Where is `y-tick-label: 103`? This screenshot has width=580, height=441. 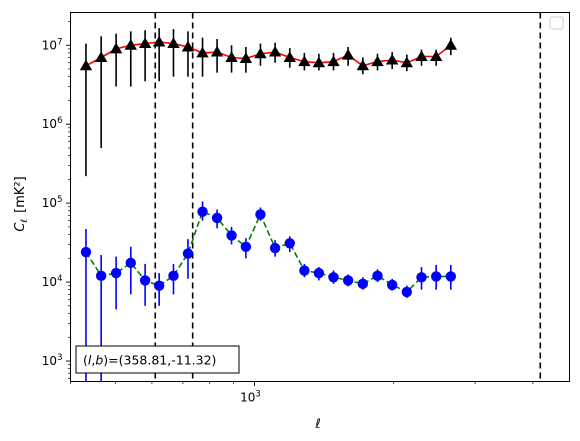 y-tick-label: 103 is located at coordinates (52, 360).